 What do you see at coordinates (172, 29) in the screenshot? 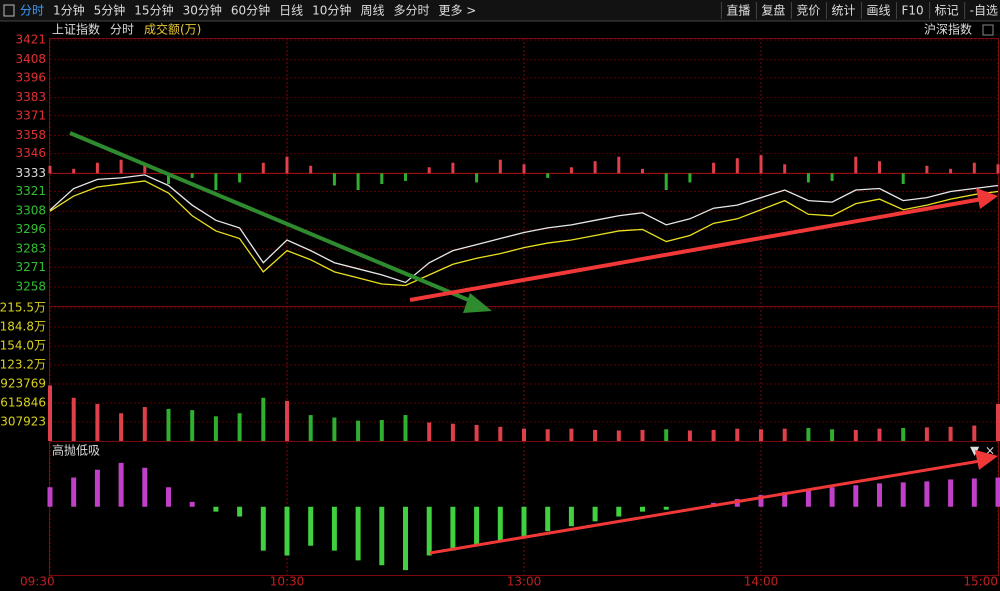
I see `metric-label: 成交额(万)` at bounding box center [172, 29].